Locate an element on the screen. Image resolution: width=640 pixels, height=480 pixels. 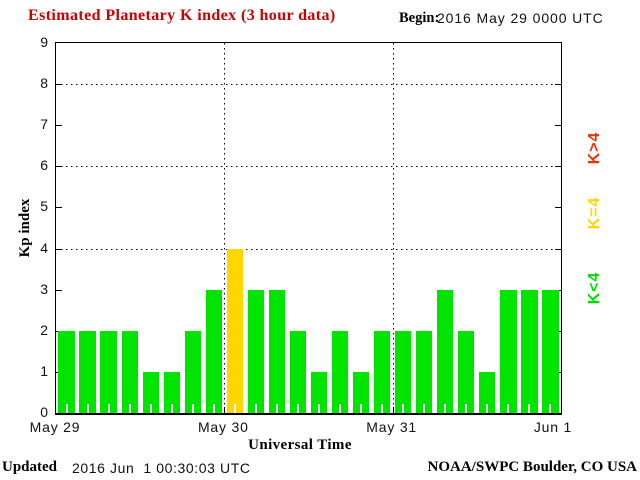
y-tick-label: 6 is located at coordinates (44, 165).